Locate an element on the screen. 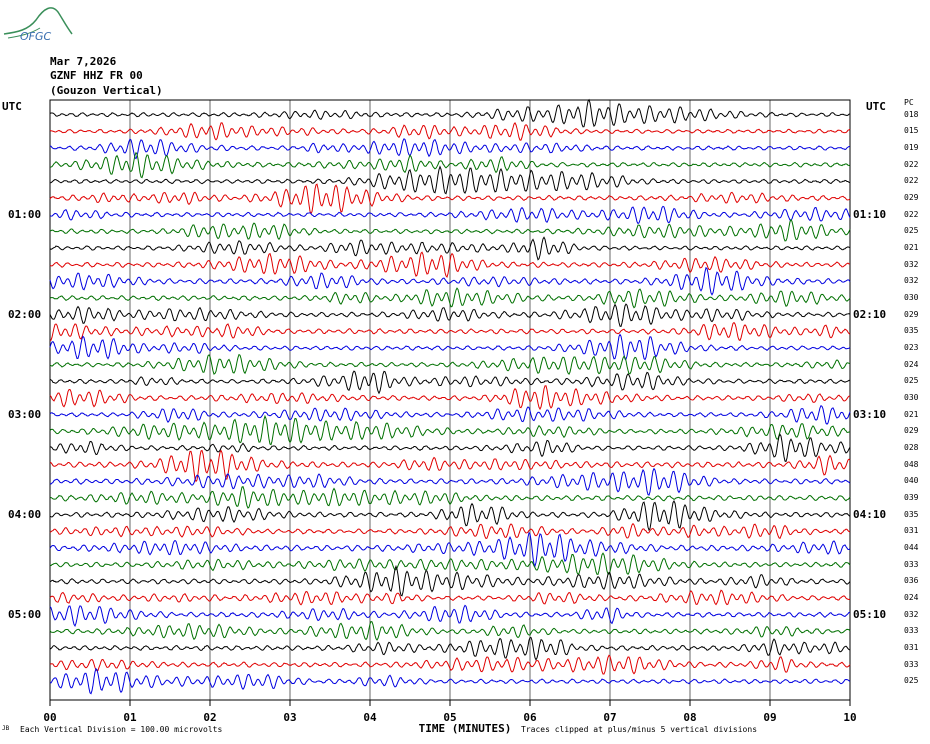  x-tick-label: 05 is located at coordinates (450, 717).